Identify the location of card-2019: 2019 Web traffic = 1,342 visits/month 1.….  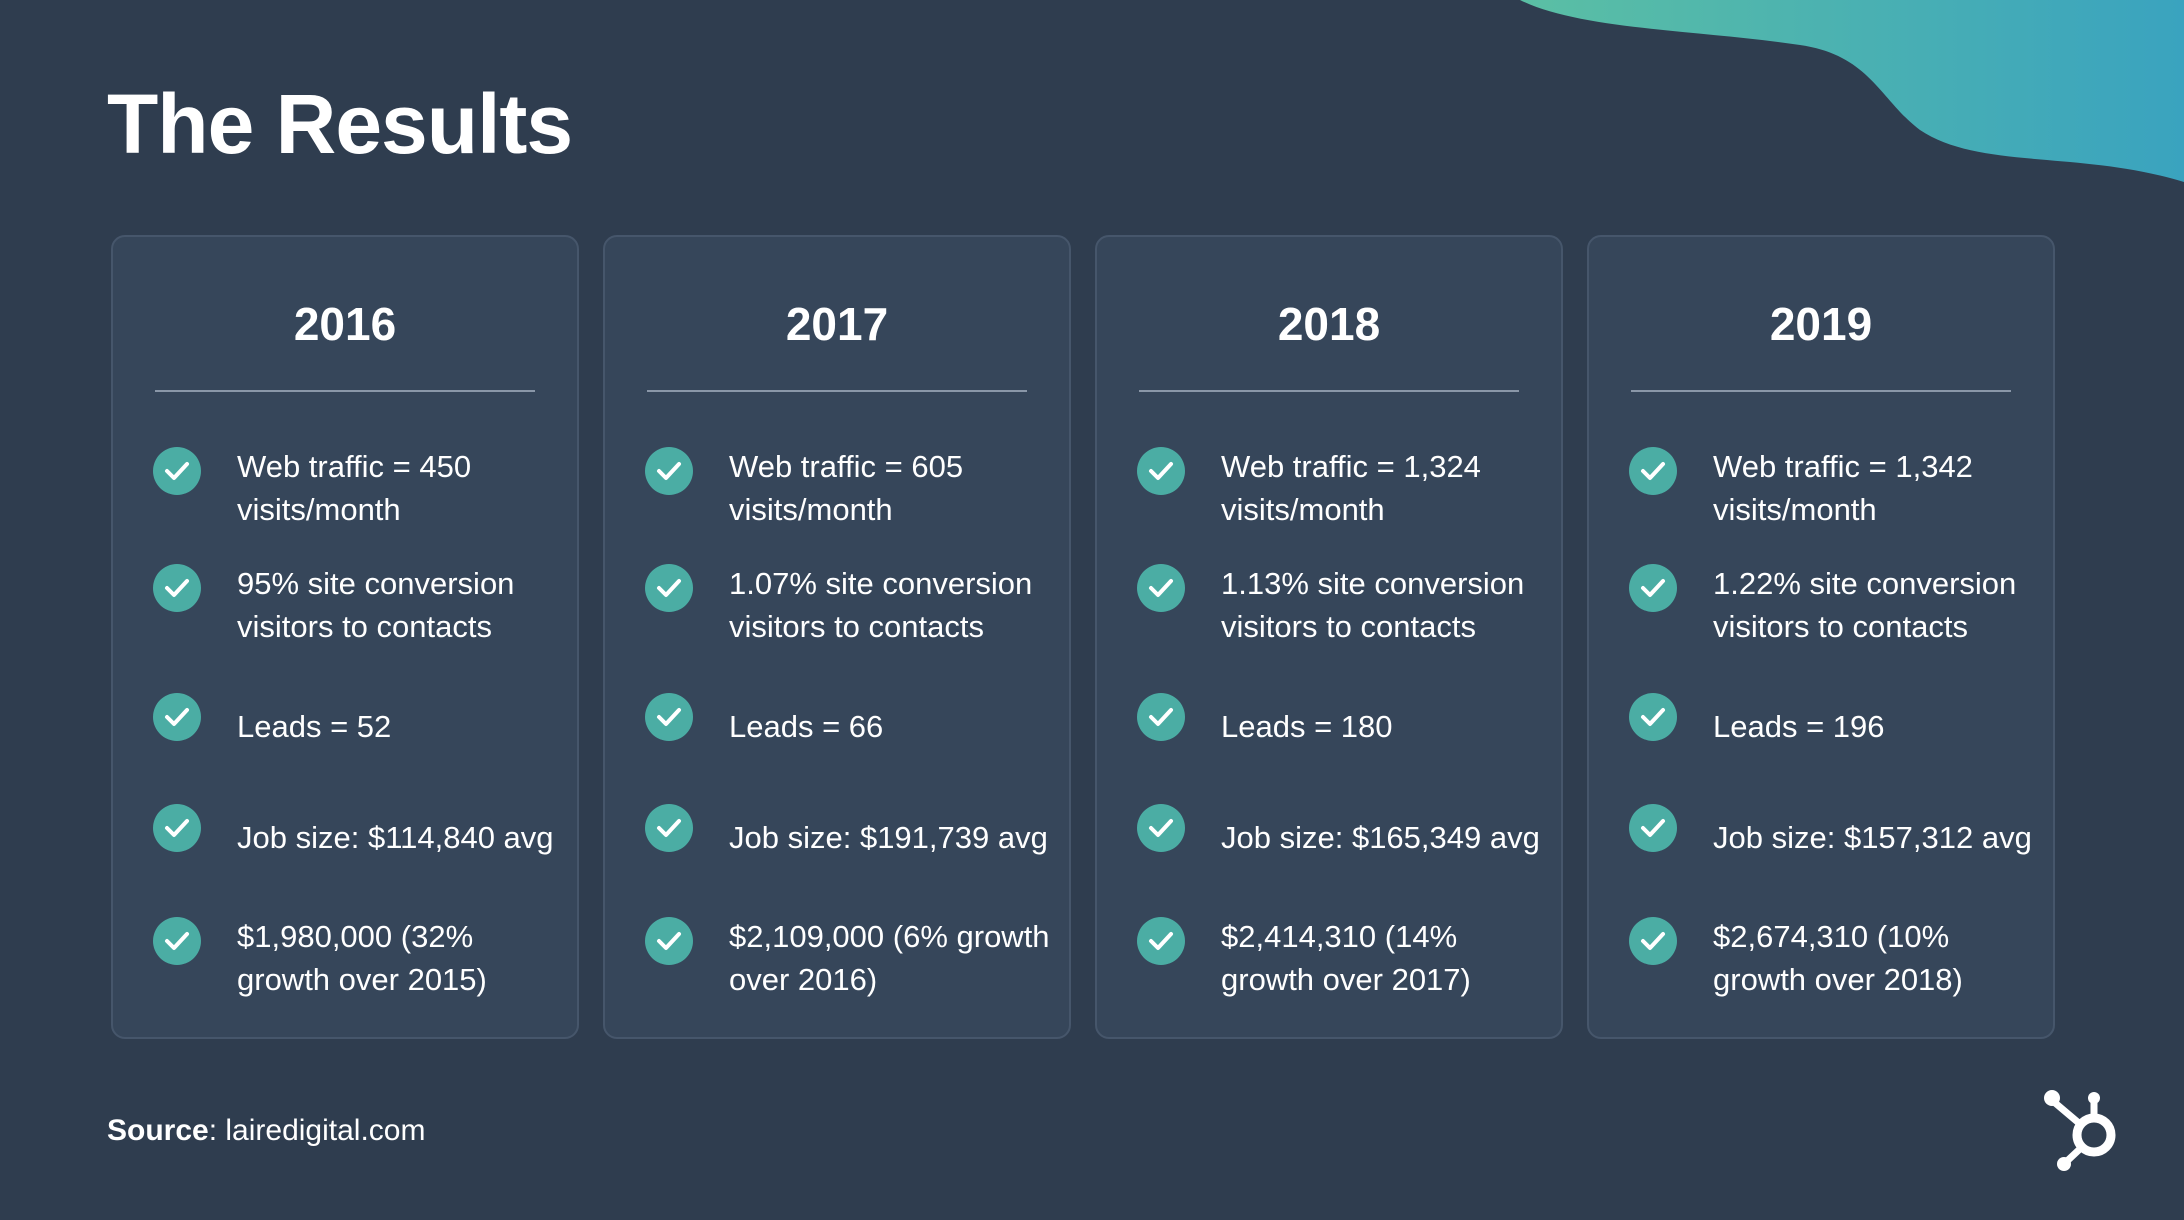
(1821, 637).